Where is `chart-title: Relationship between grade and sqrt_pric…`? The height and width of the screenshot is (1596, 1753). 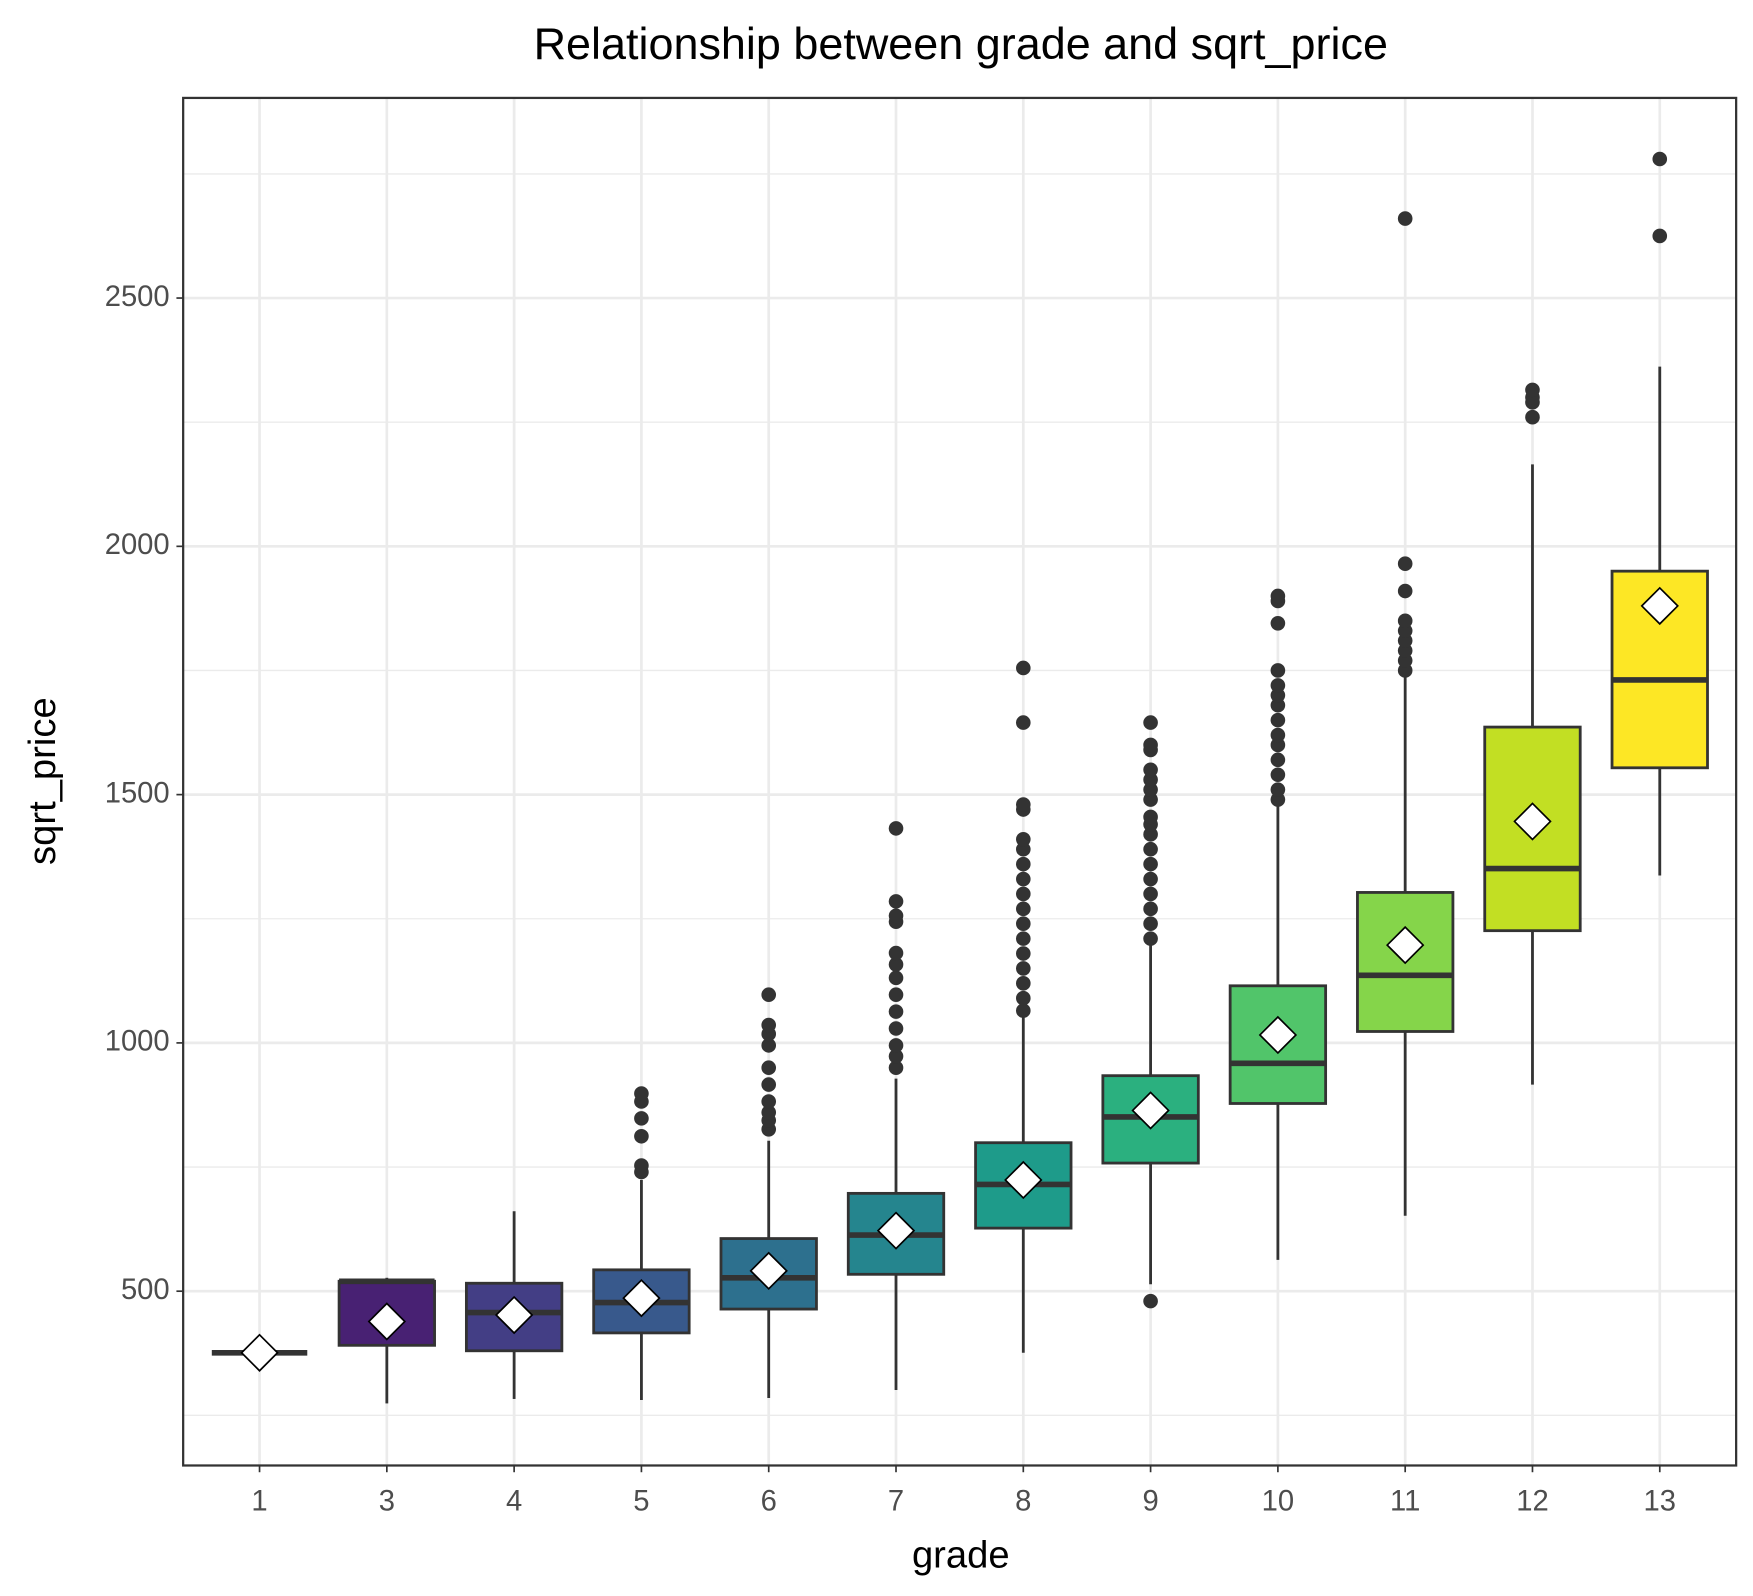 chart-title: Relationship between grade and sqrt_pric… is located at coordinates (961, 43).